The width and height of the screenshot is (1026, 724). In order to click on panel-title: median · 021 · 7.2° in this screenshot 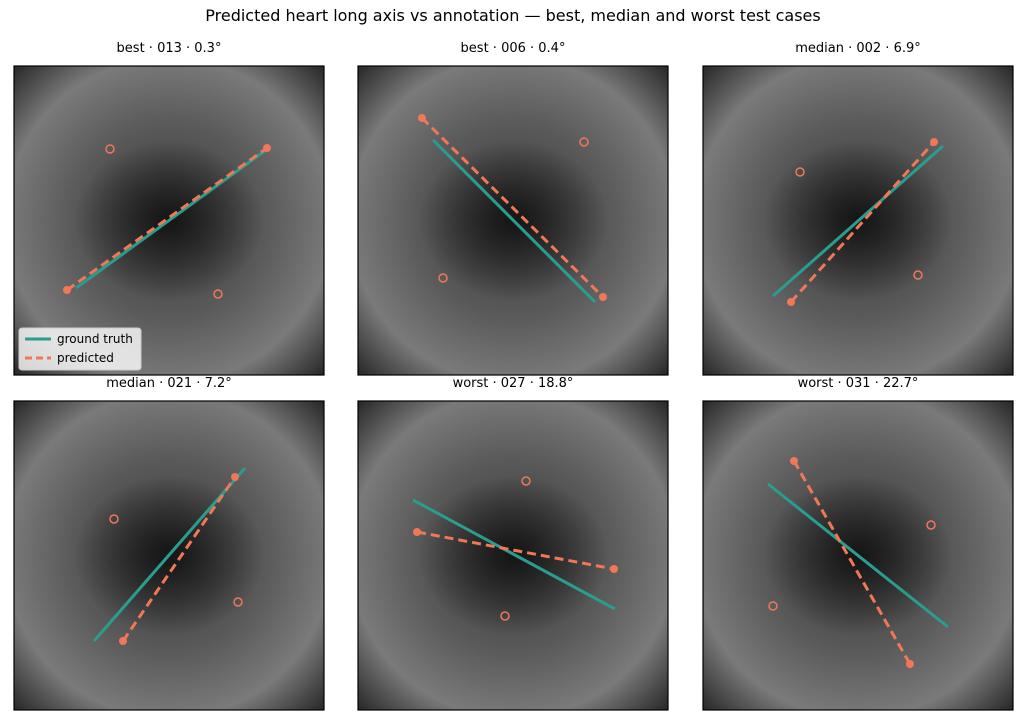, I will do `click(169, 383)`.